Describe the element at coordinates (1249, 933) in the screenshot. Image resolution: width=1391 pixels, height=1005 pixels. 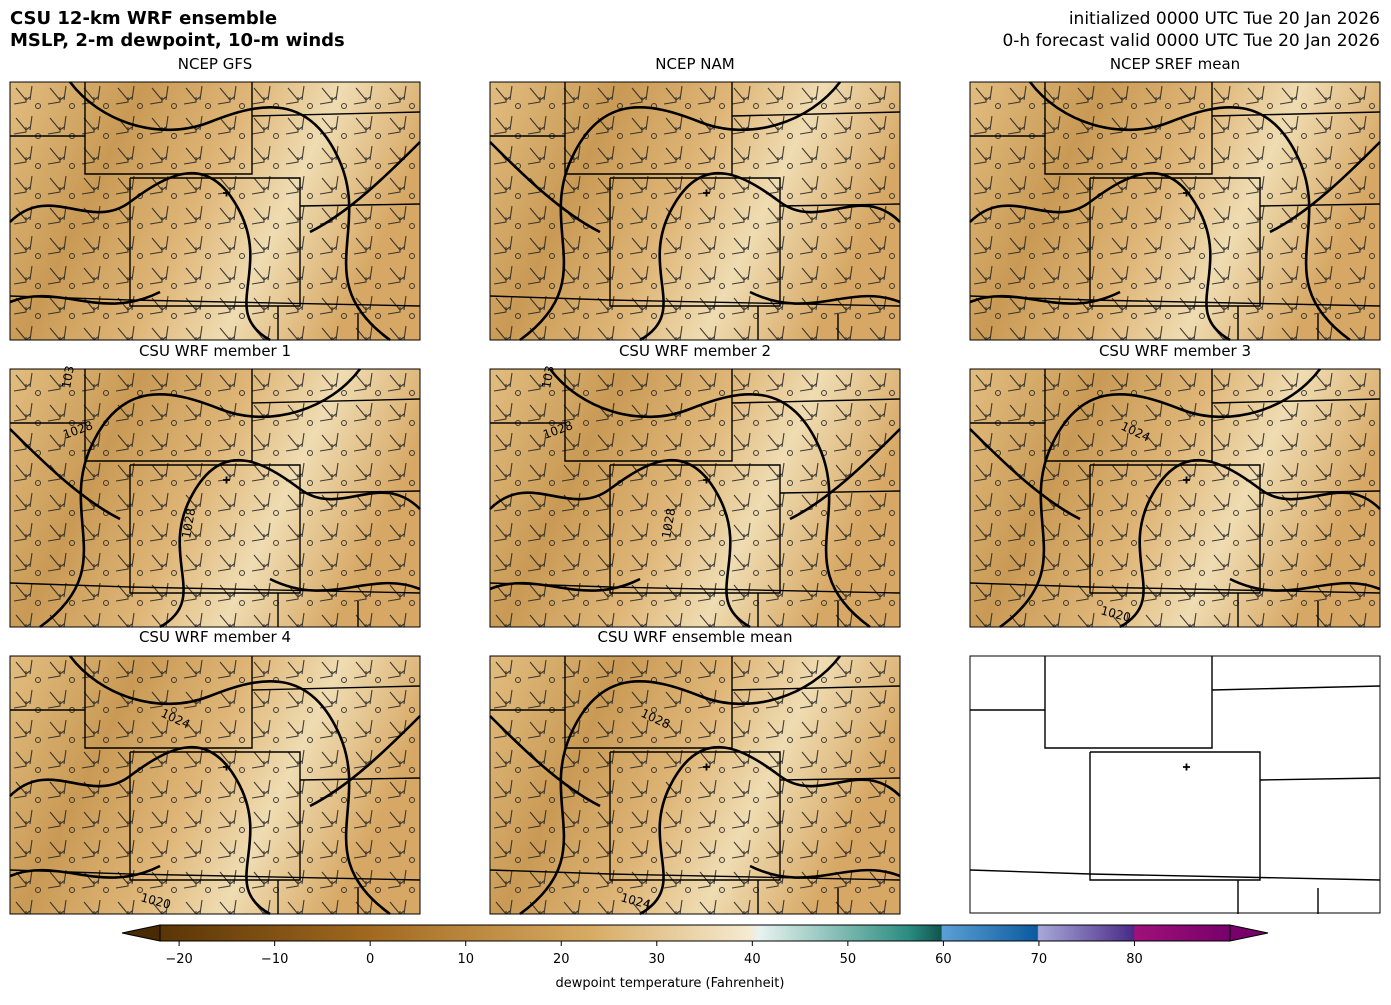
I see `cbar-extend-high` at that location.